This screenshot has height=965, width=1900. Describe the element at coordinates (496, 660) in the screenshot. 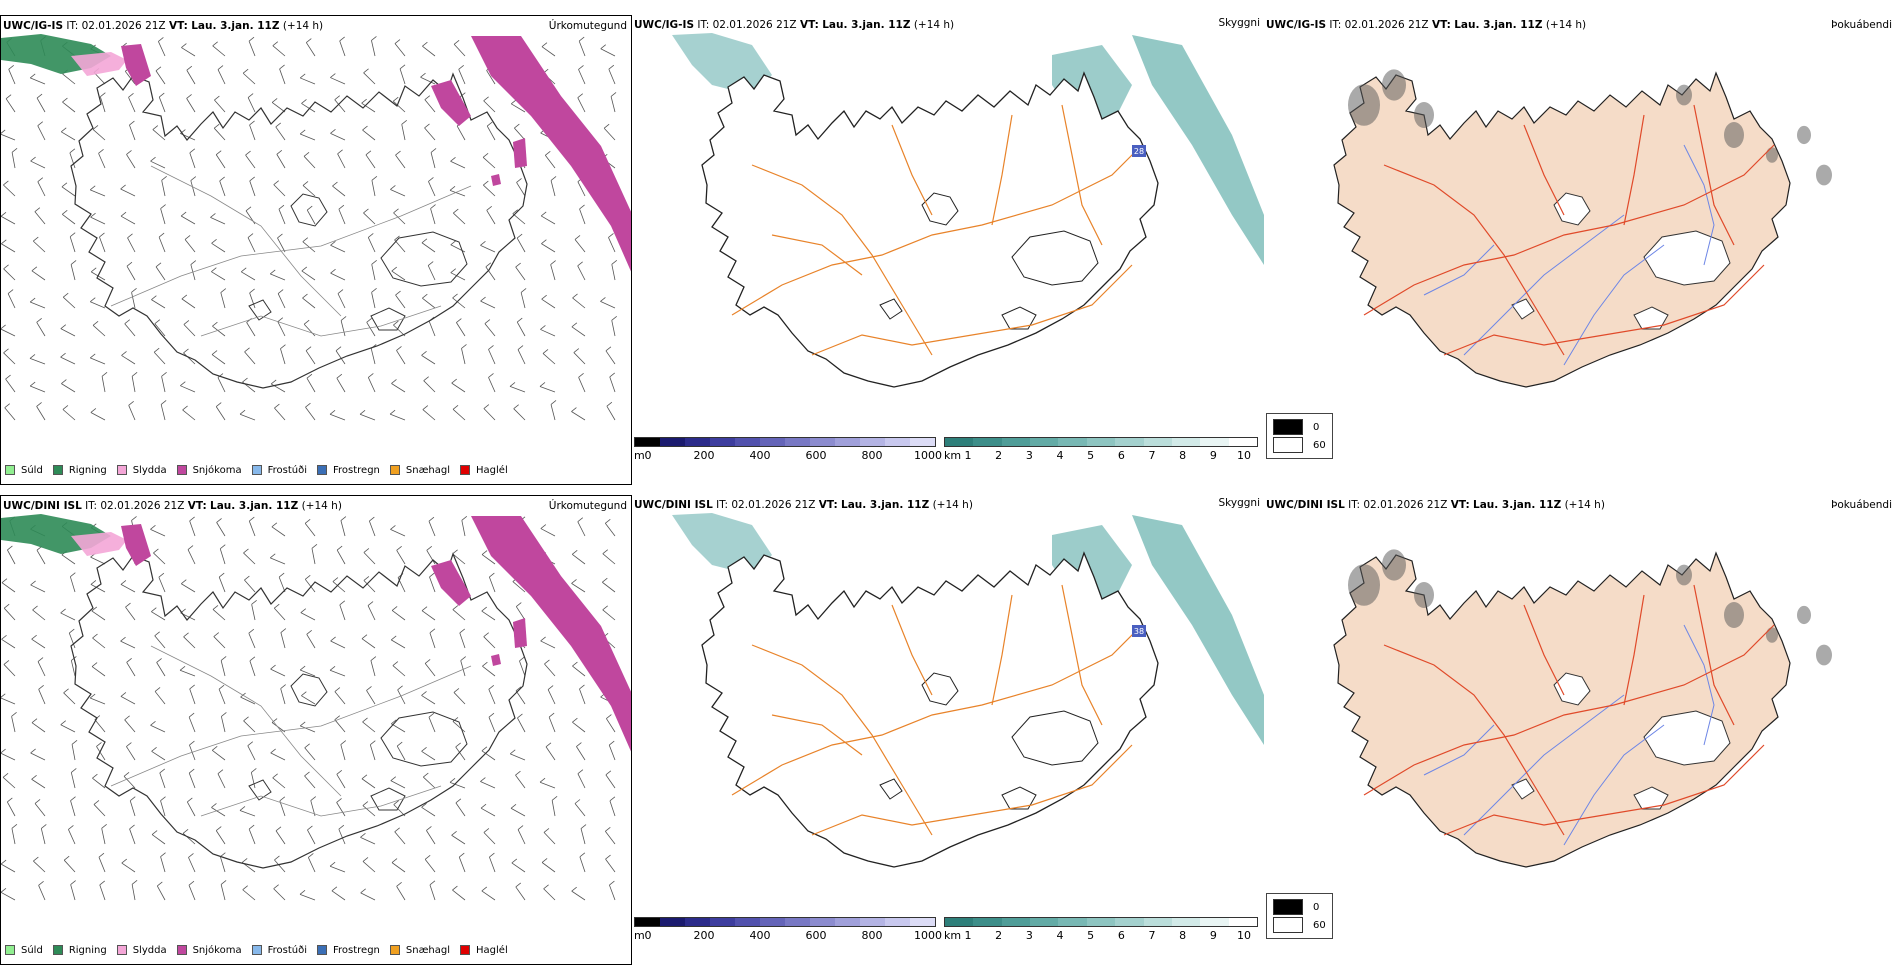

I see `snow-patch` at that location.